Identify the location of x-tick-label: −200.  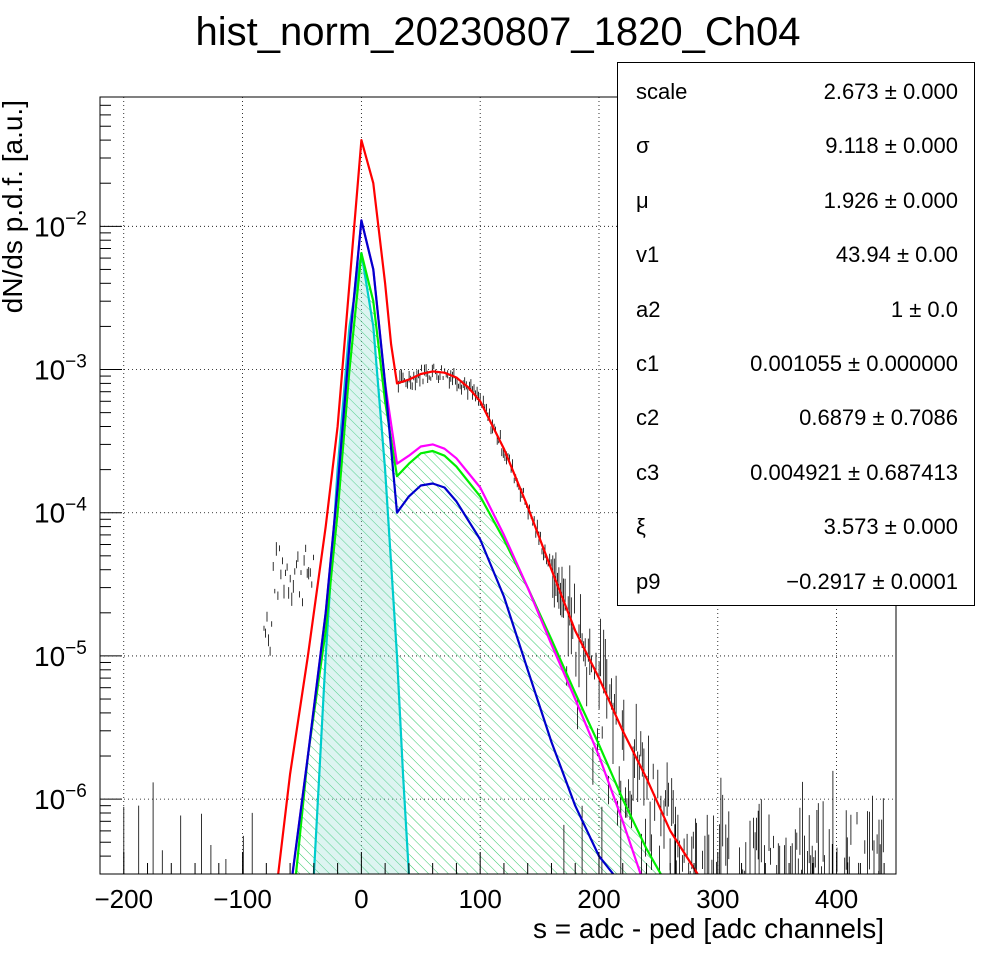
(123, 899).